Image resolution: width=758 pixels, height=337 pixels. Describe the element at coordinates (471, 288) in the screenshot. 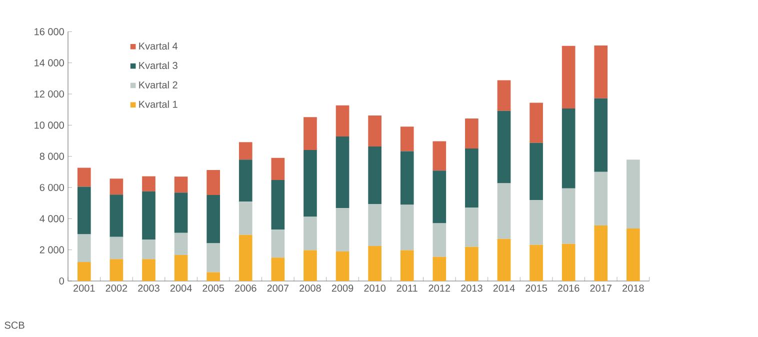

I see `x-tick-label: 2013` at that location.